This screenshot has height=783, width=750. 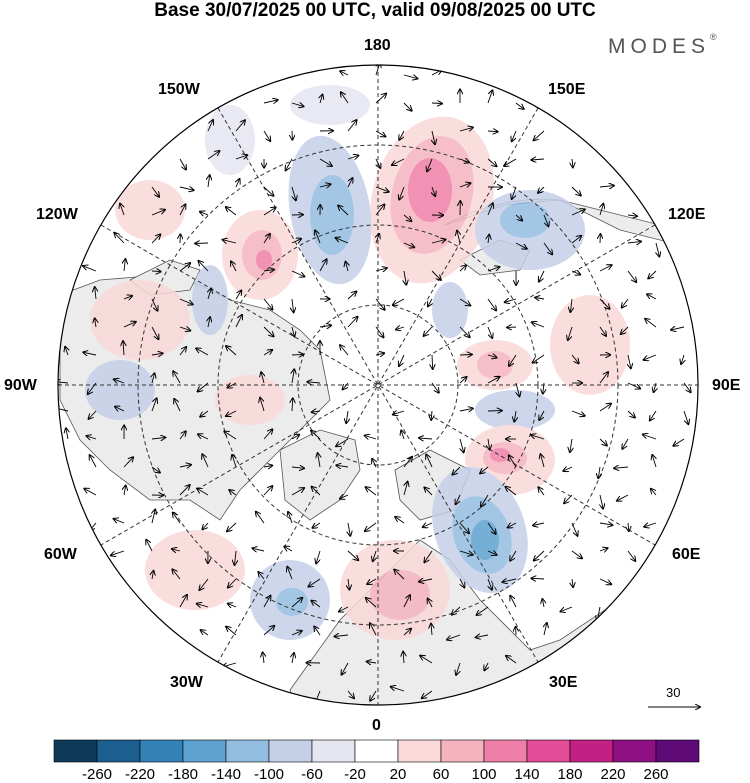 I want to click on colorbar-tick-label: -60, so click(x=312, y=774).